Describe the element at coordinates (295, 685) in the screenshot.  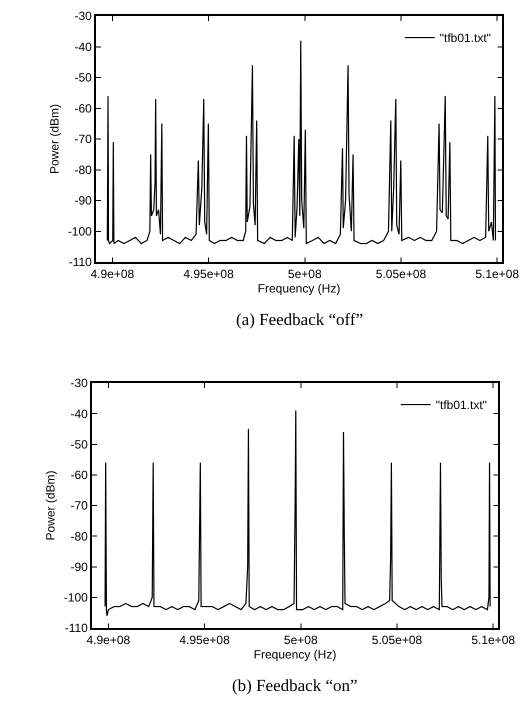
I see `text: (b) Feedback “on”` at that location.